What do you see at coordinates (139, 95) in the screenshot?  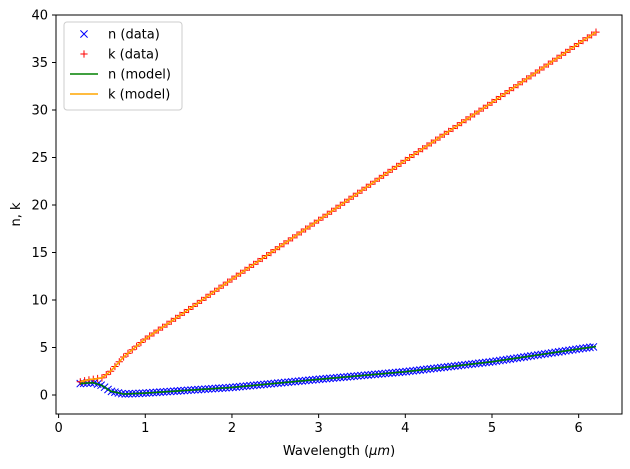 I see `legend-label: k (model)` at bounding box center [139, 95].